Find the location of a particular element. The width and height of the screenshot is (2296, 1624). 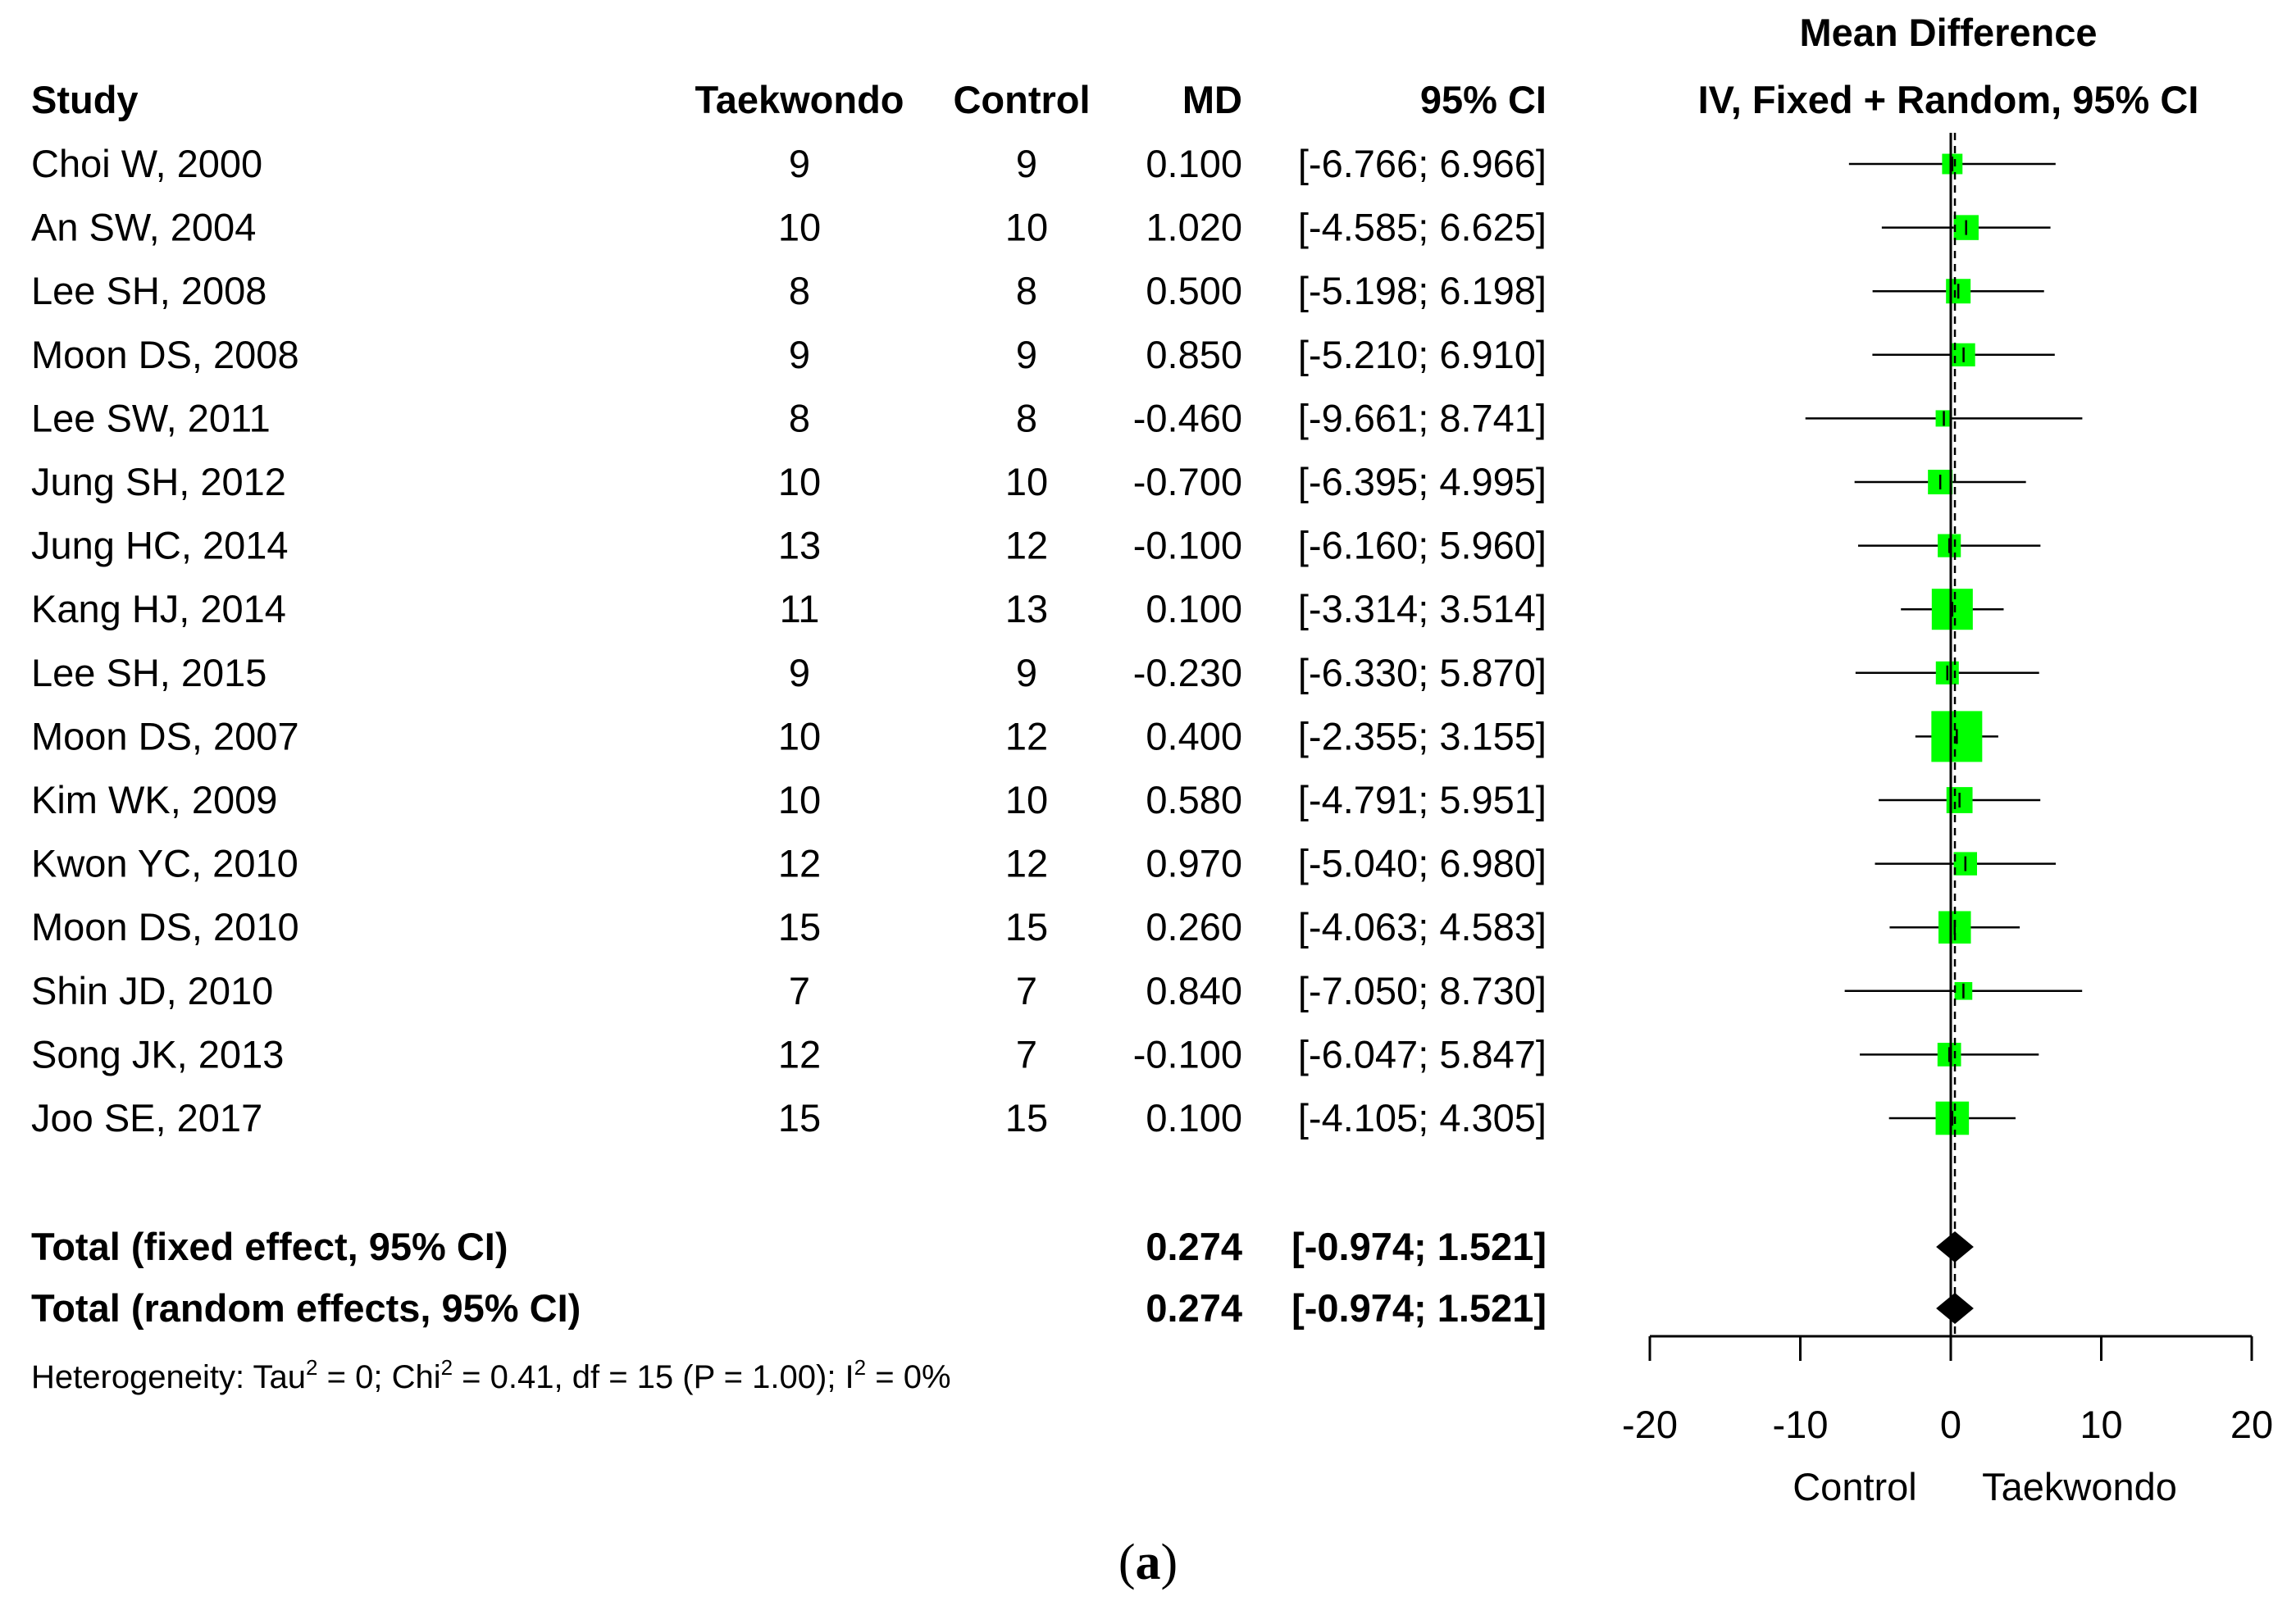

total-name: Total (random effects, 95% CI) is located at coordinates (306, 1308).